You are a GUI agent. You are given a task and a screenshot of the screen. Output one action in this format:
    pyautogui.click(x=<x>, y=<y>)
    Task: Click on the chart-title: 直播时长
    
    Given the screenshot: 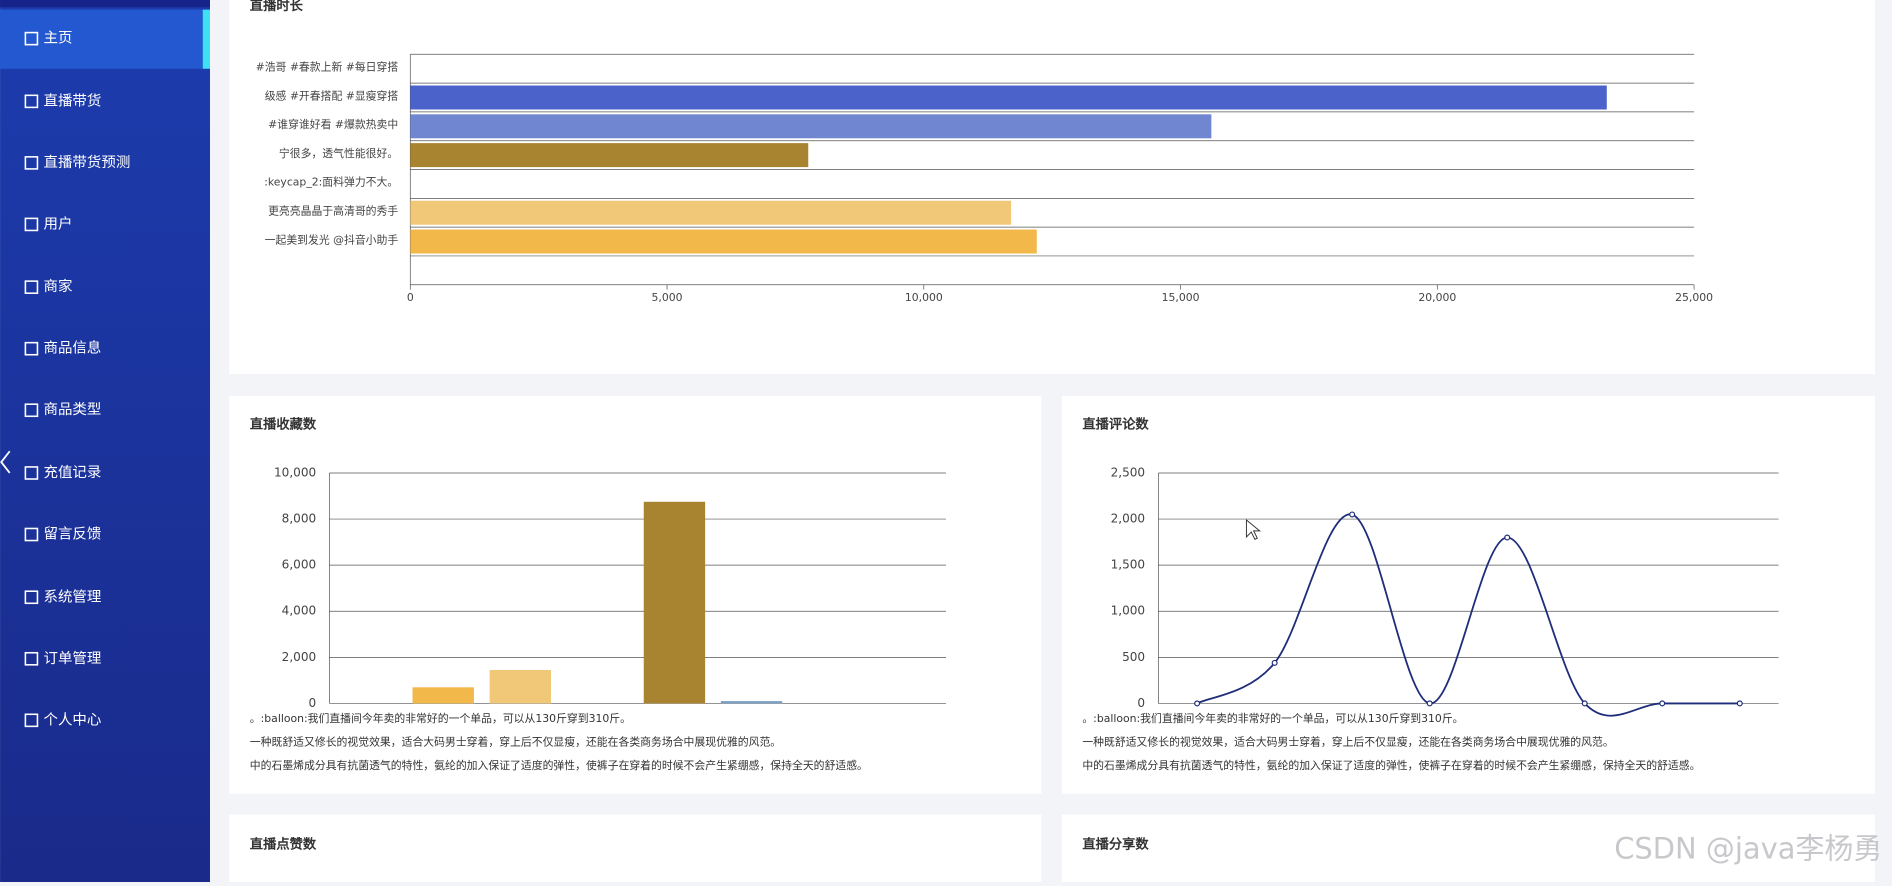 What is the action you would take?
    pyautogui.click(x=277, y=7)
    